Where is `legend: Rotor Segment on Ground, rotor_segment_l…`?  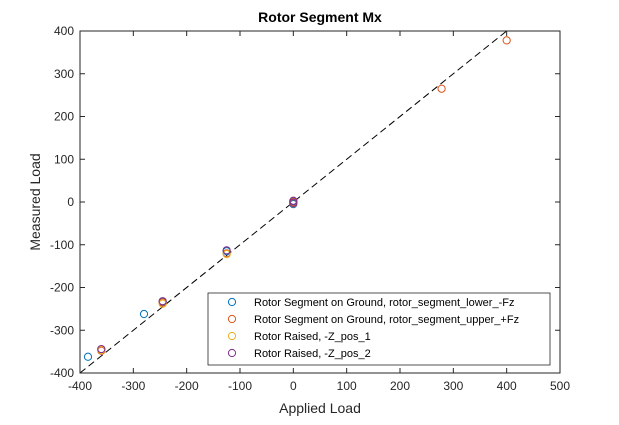
legend: Rotor Segment on Ground, rotor_segment_l… is located at coordinates (379, 329).